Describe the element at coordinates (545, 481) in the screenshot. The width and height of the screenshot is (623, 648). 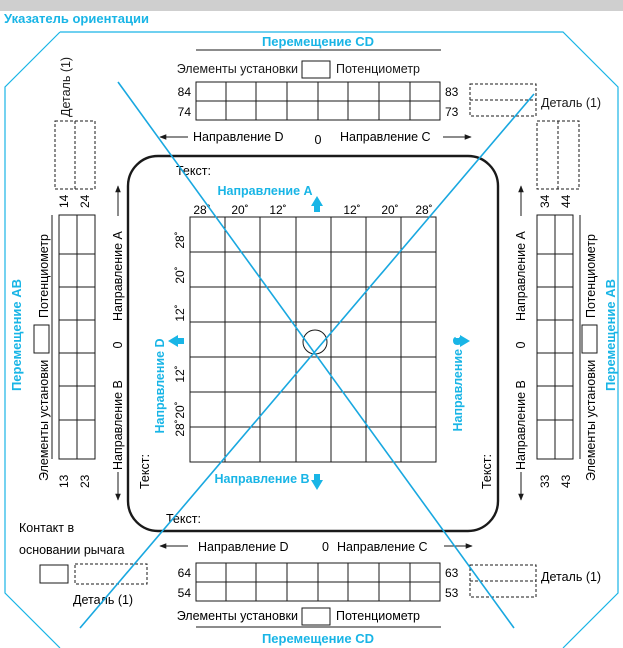
I see `right-num-33: 33` at that location.